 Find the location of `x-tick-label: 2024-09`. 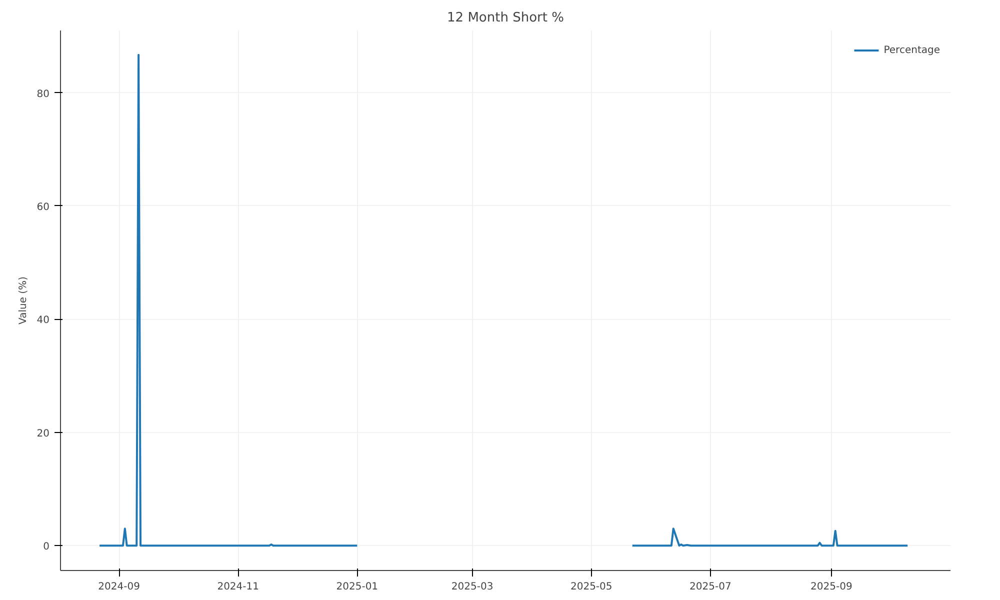

x-tick-label: 2024-09 is located at coordinates (119, 587).